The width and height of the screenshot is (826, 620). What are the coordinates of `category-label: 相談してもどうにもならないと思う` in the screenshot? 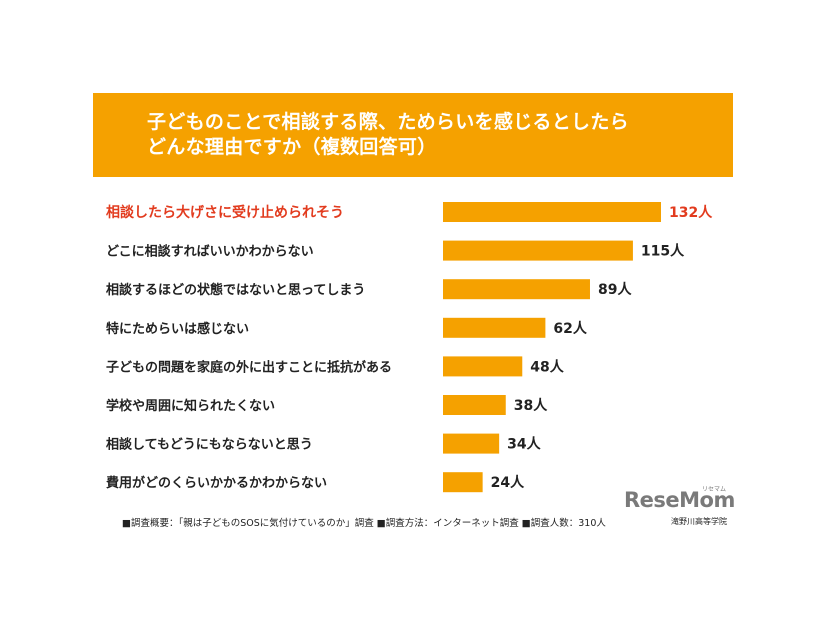 It's located at (209, 445).